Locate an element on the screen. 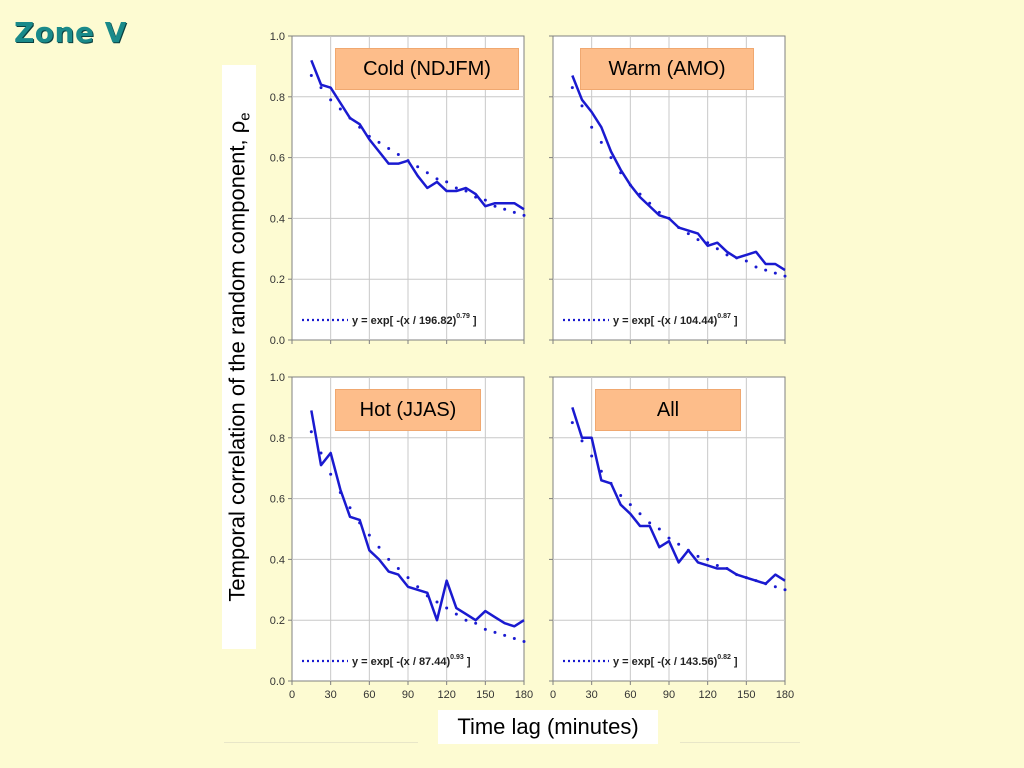  x-axis-label: Time lag (minutes) is located at coordinates (548, 726).